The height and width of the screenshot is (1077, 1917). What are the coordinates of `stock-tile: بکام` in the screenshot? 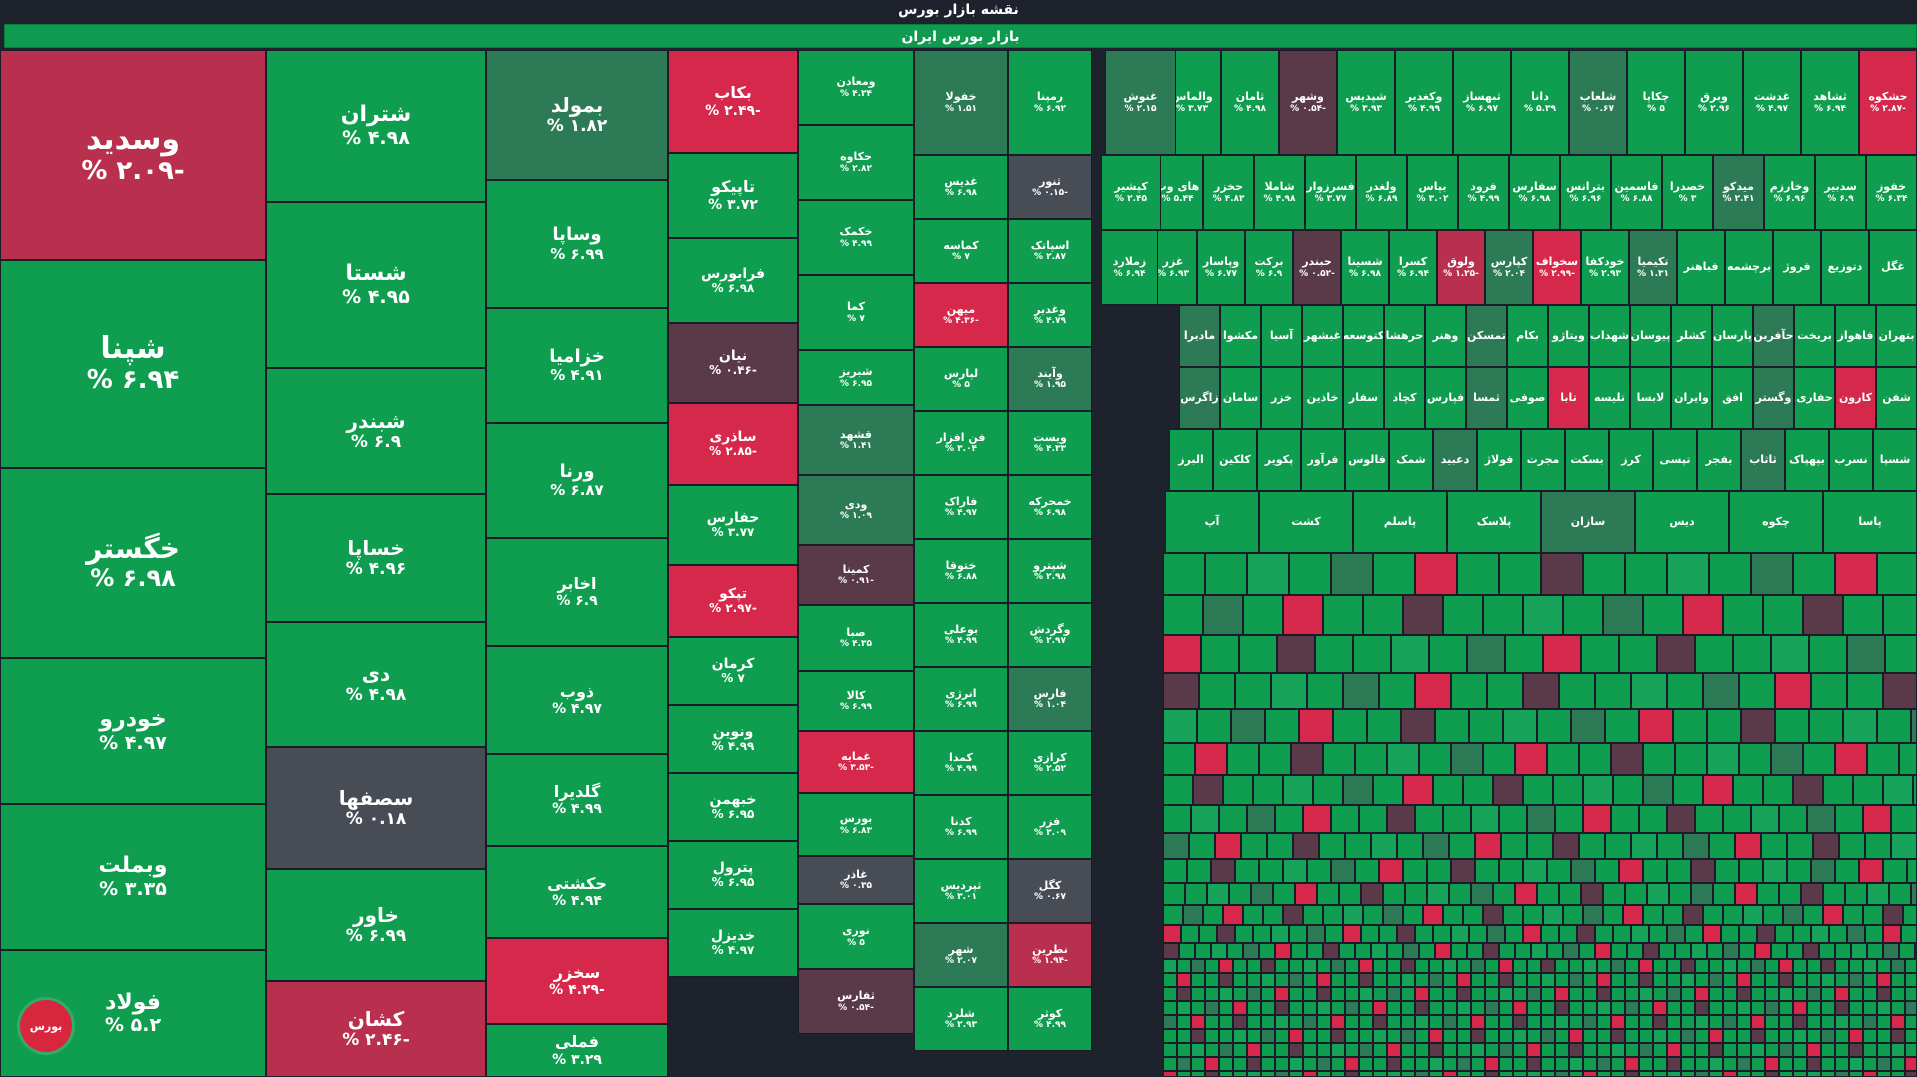 It's located at (1527, 336).